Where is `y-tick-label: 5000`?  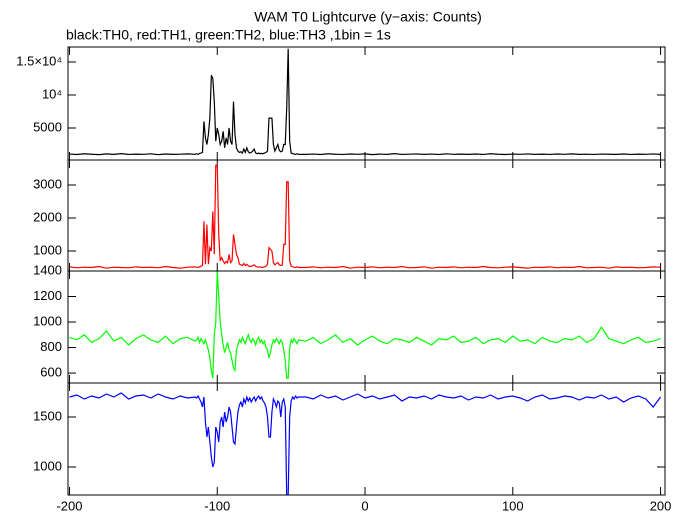
y-tick-label: 5000 is located at coordinates (47, 126).